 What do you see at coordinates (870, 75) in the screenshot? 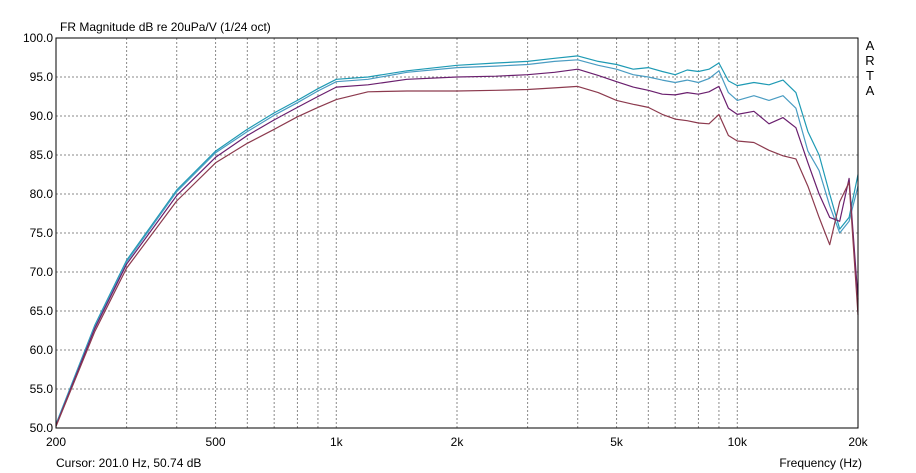
I see `side-label-letter: T` at bounding box center [870, 75].